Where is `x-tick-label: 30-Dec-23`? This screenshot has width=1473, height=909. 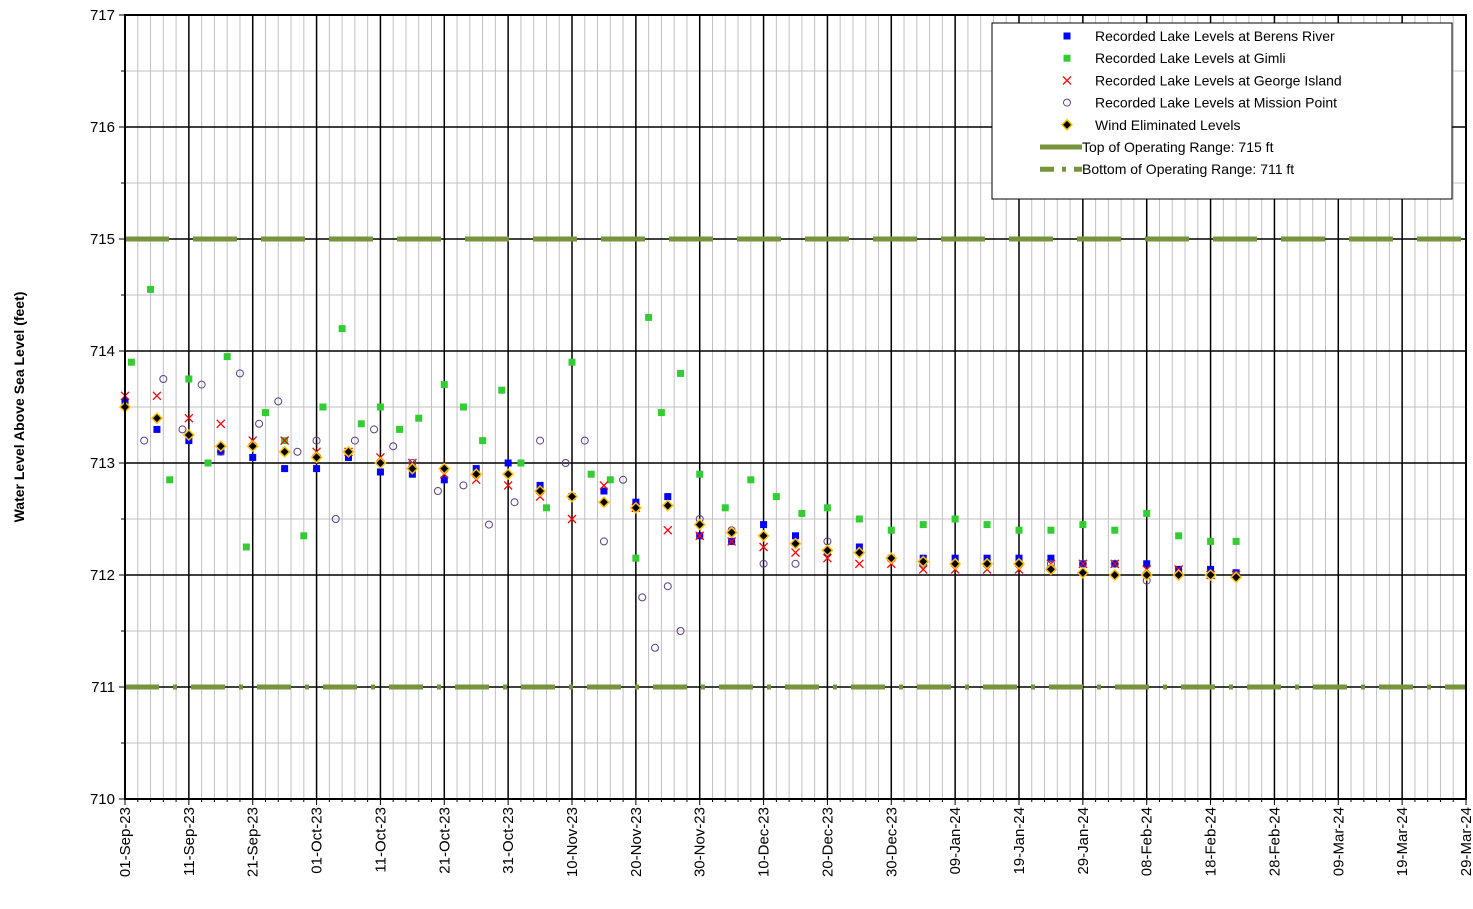
x-tick-label: 30-Dec-23 is located at coordinates (891, 842).